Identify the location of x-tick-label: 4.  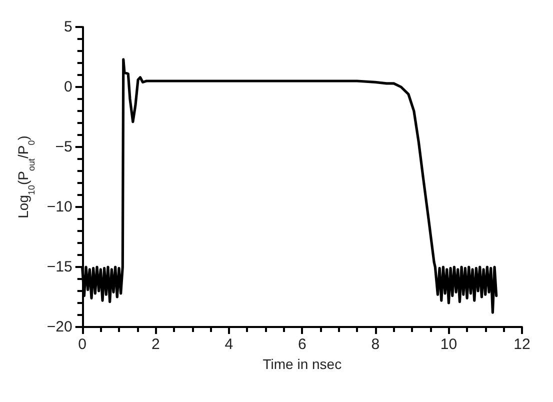
(229, 344).